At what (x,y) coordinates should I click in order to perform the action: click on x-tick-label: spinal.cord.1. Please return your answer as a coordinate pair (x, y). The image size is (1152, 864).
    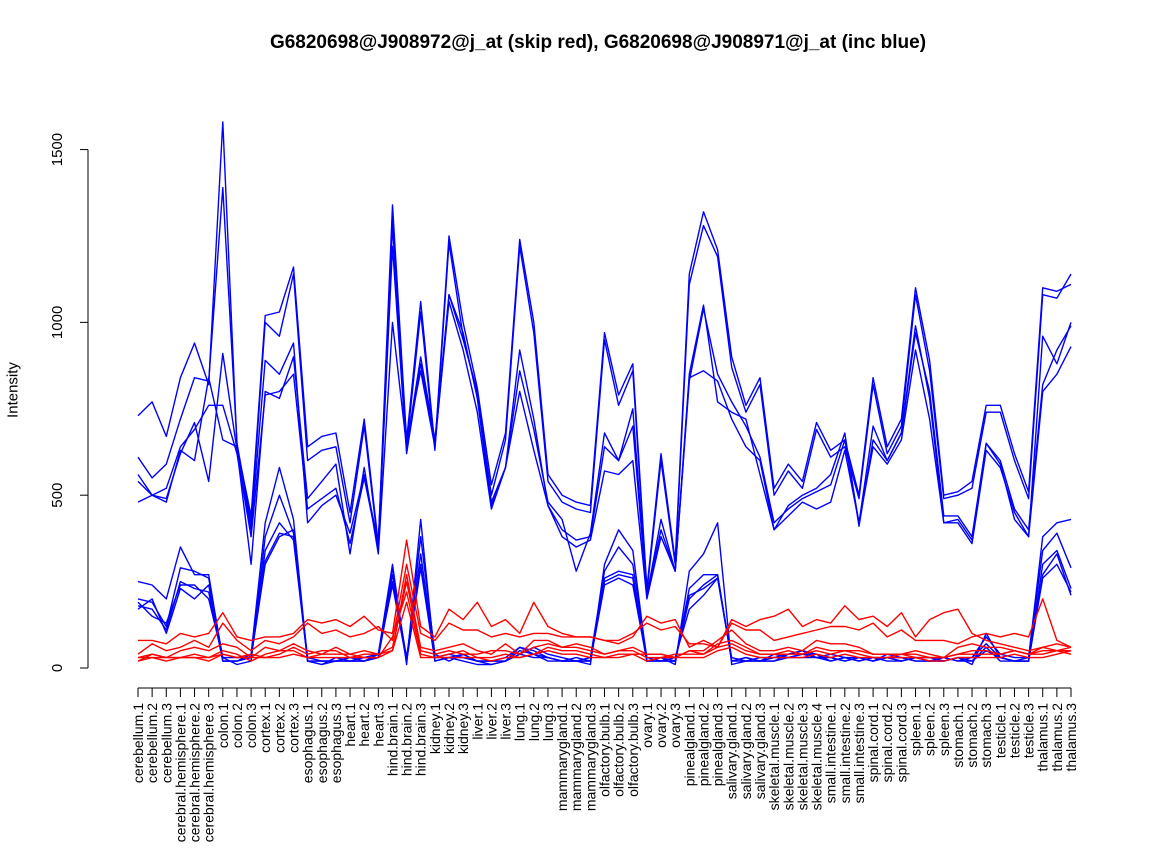
    Looking at the image, I should click on (873, 743).